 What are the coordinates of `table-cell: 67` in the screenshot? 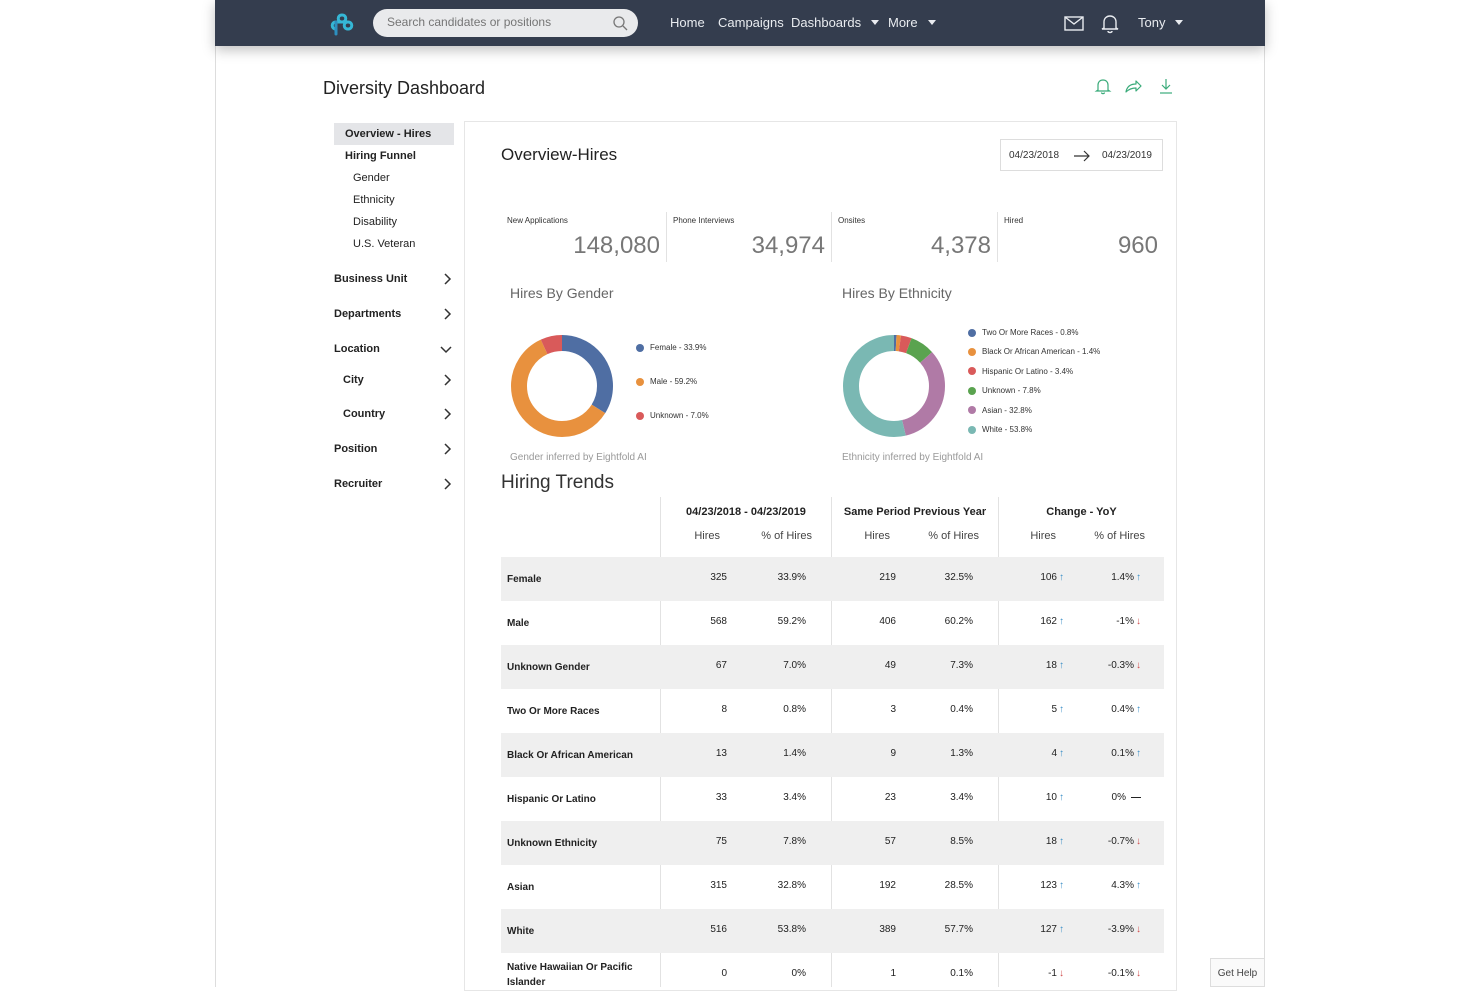 It's located at (721, 665).